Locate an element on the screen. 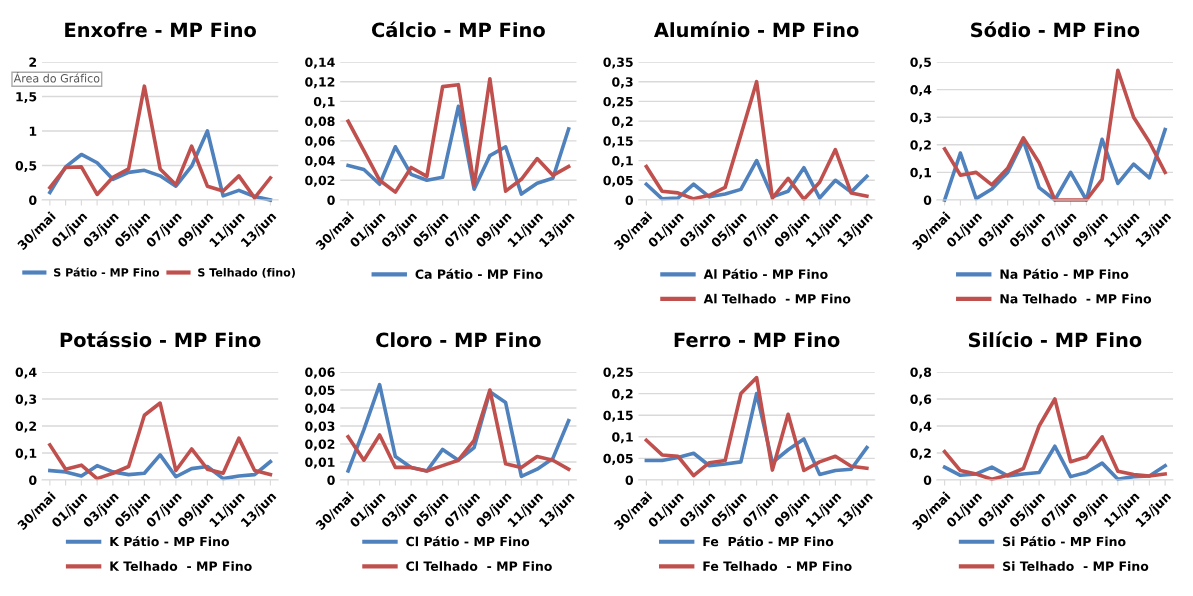  y-tick-label: 0,01 is located at coordinates (320, 463).